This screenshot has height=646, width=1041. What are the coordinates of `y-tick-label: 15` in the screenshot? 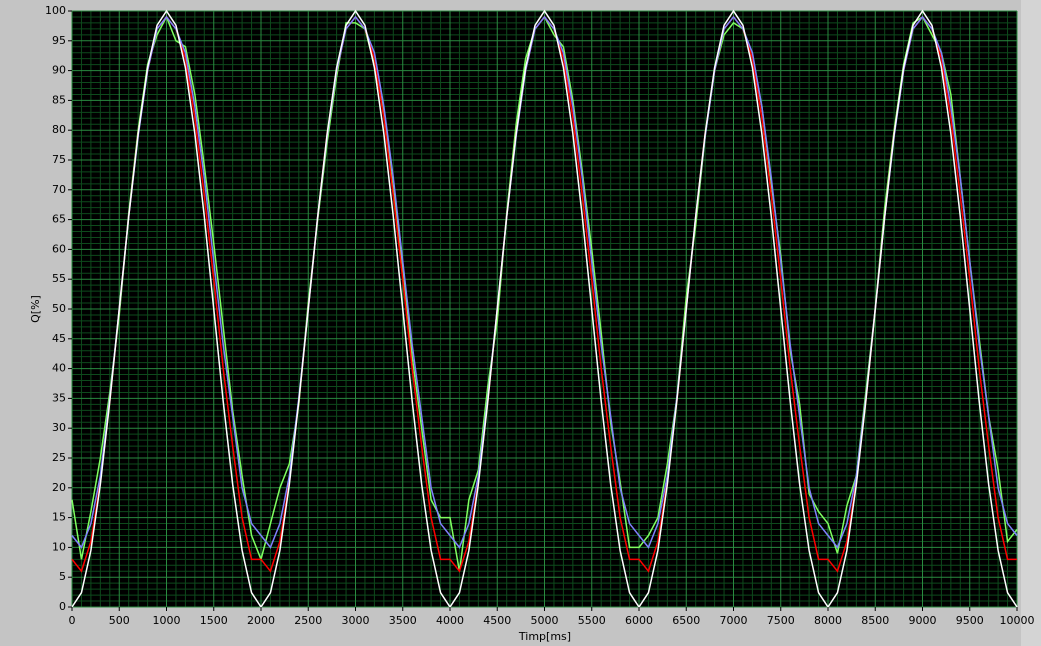 It's located at (59, 517).